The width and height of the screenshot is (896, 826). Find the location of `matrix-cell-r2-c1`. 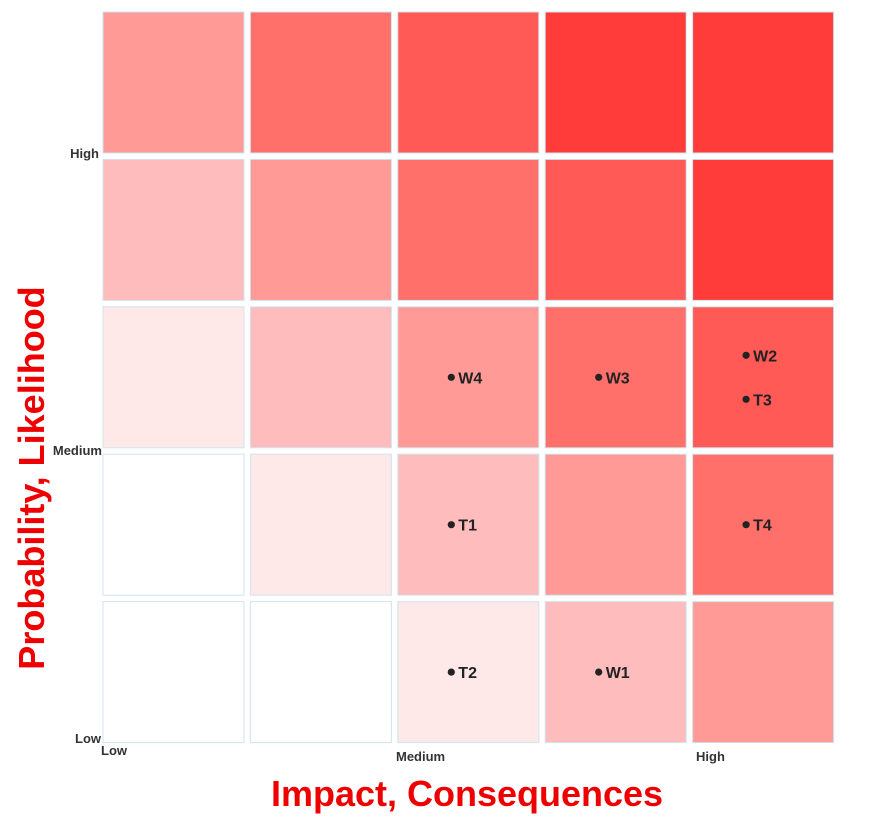

matrix-cell-r2-c1 is located at coordinates (173, 524).